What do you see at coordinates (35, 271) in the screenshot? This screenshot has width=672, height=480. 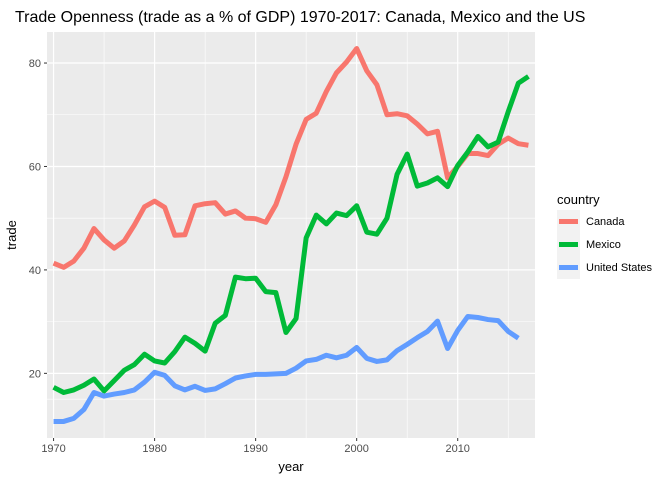 I see `y-tick-label: 40` at bounding box center [35, 271].